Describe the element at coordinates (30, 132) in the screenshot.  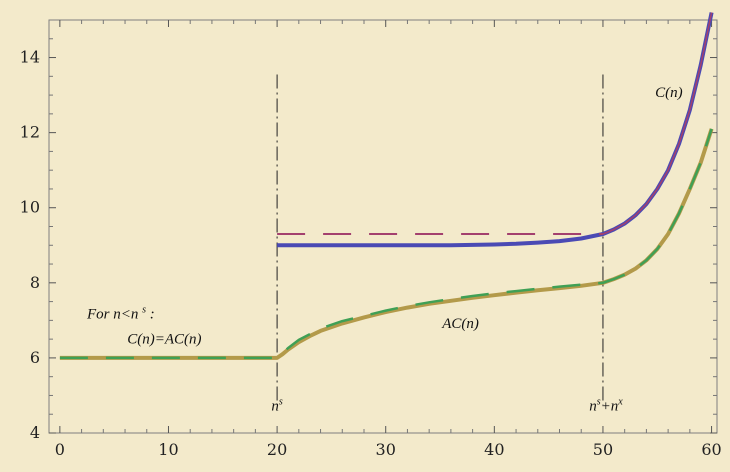
I see `y-tick-label: 12` at that location.